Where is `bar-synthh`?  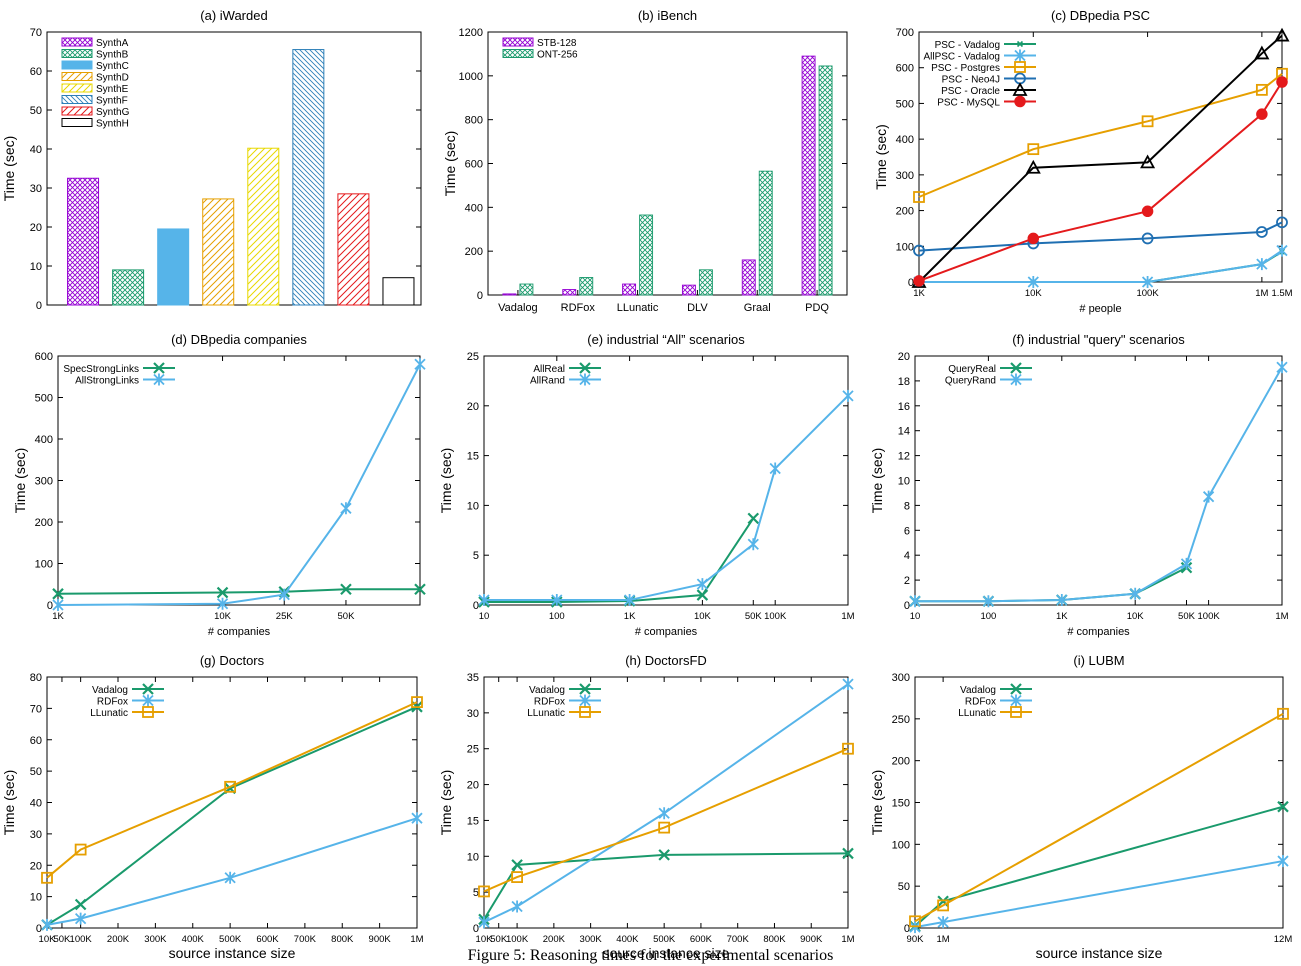 bar-synthh is located at coordinates (398, 291).